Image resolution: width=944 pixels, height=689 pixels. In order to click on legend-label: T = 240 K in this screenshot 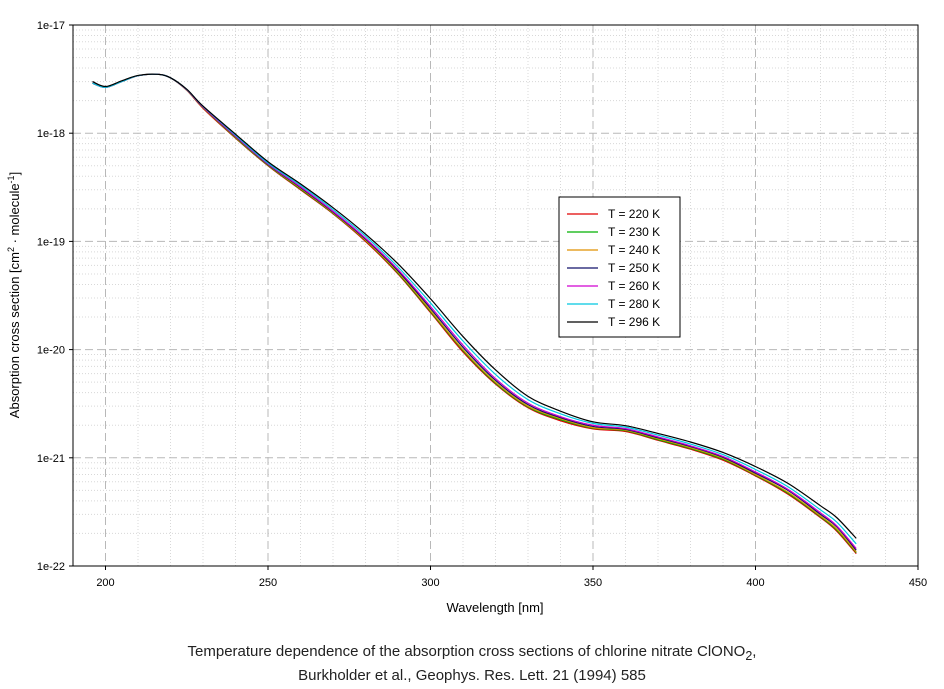, I will do `click(634, 250)`.